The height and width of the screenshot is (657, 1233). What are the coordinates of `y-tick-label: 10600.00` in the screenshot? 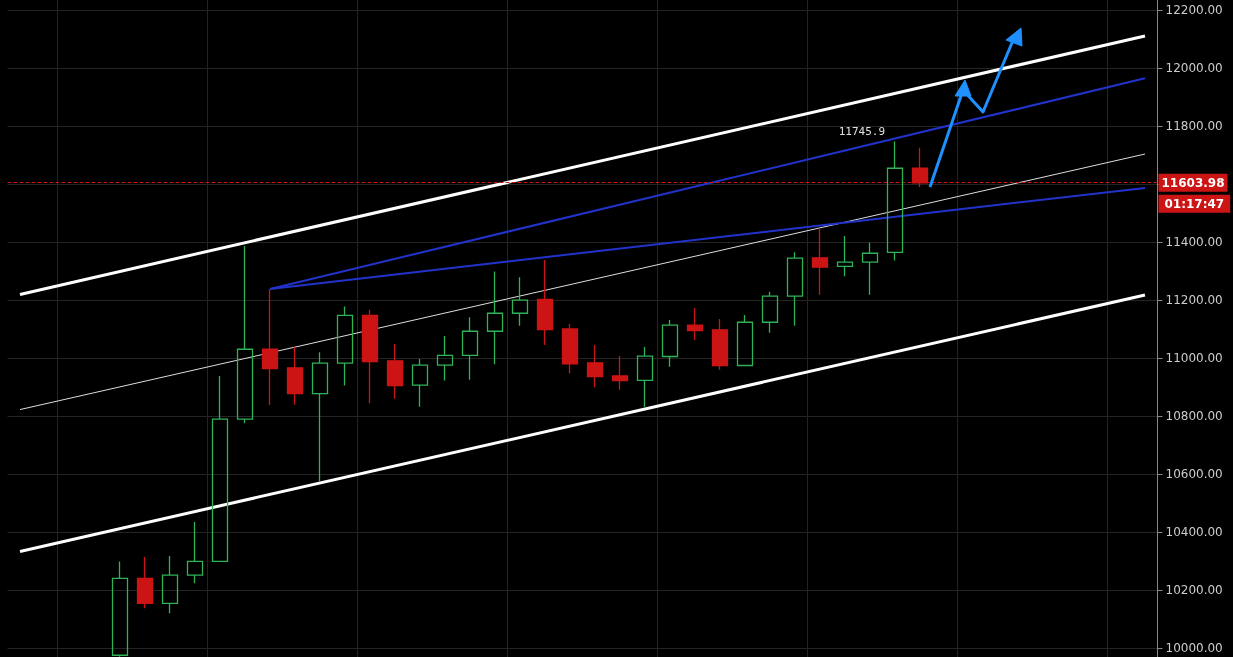 It's located at (1194, 473).